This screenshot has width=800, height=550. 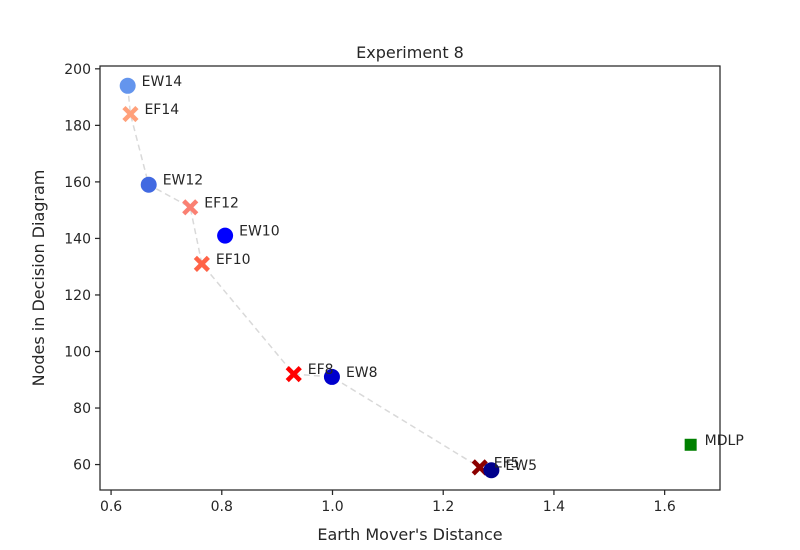 I want to click on point-label-ew10: EW10, so click(x=259, y=232).